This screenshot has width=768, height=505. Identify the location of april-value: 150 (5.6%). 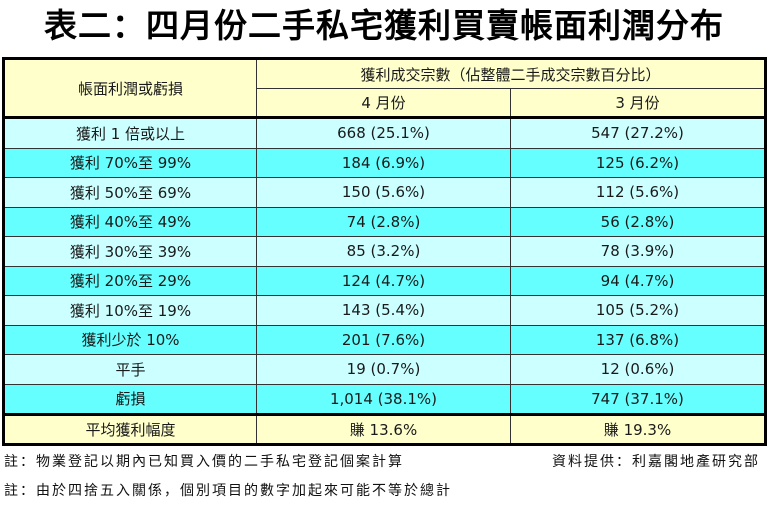
(383, 192).